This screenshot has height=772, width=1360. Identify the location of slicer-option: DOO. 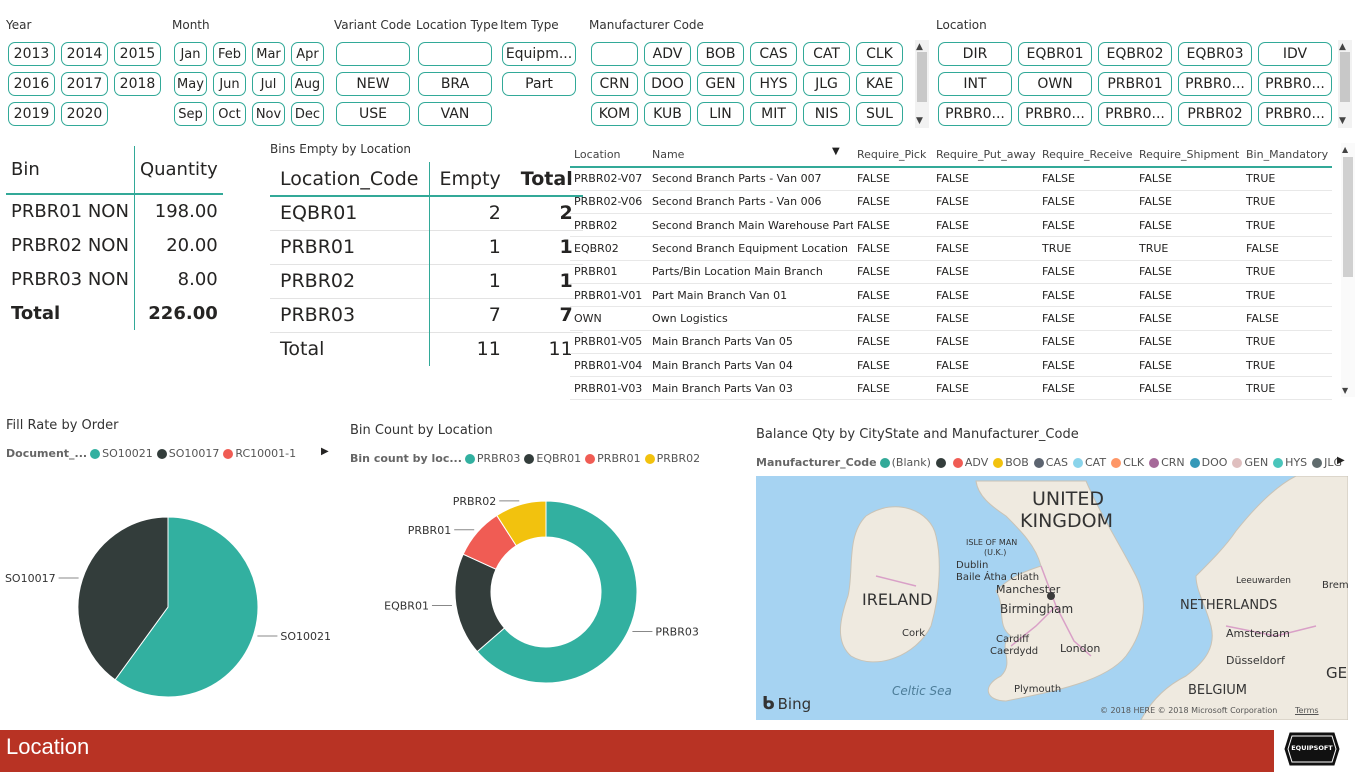
(667, 84).